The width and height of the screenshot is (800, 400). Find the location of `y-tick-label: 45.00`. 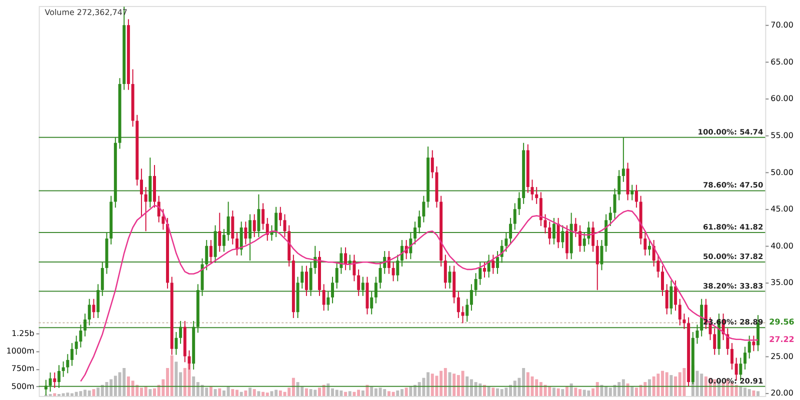

y-tick-label: 45.00 is located at coordinates (782, 209).